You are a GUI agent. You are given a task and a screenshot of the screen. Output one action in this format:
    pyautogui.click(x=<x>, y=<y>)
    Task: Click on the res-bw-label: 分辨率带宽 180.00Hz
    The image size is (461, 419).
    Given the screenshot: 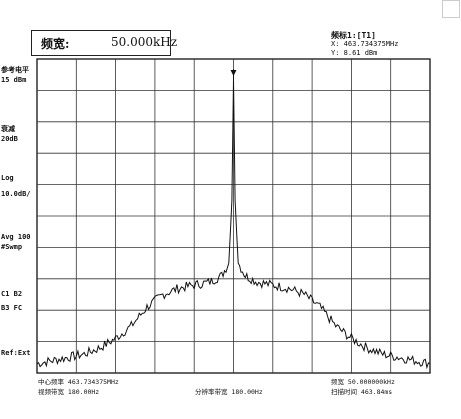 What is the action you would take?
    pyautogui.click(x=229, y=392)
    